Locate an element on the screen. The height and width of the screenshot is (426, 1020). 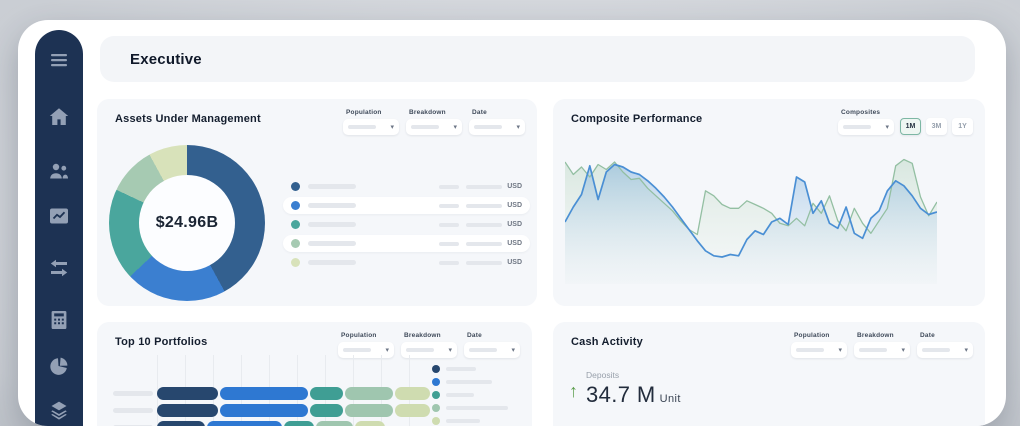
row-label-skeleton is located at coordinates (133, 393).